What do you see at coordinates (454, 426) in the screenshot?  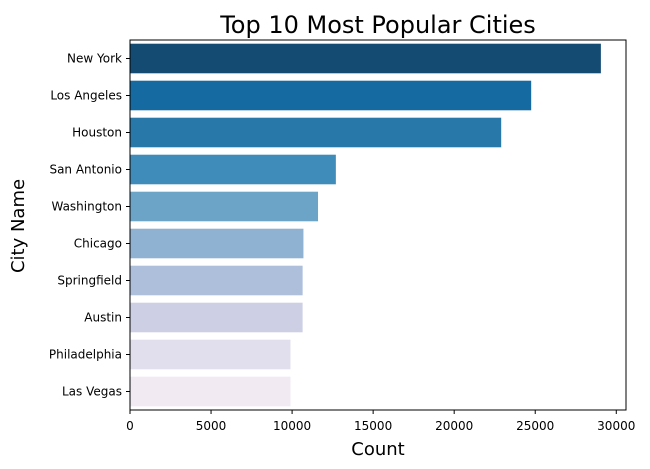 I see `x-tick-label: 20000` at bounding box center [454, 426].